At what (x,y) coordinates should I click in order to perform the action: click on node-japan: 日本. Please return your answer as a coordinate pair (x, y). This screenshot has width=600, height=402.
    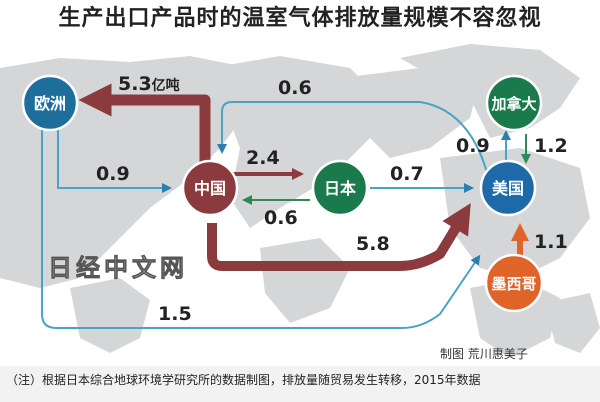
    Looking at the image, I should click on (340, 188).